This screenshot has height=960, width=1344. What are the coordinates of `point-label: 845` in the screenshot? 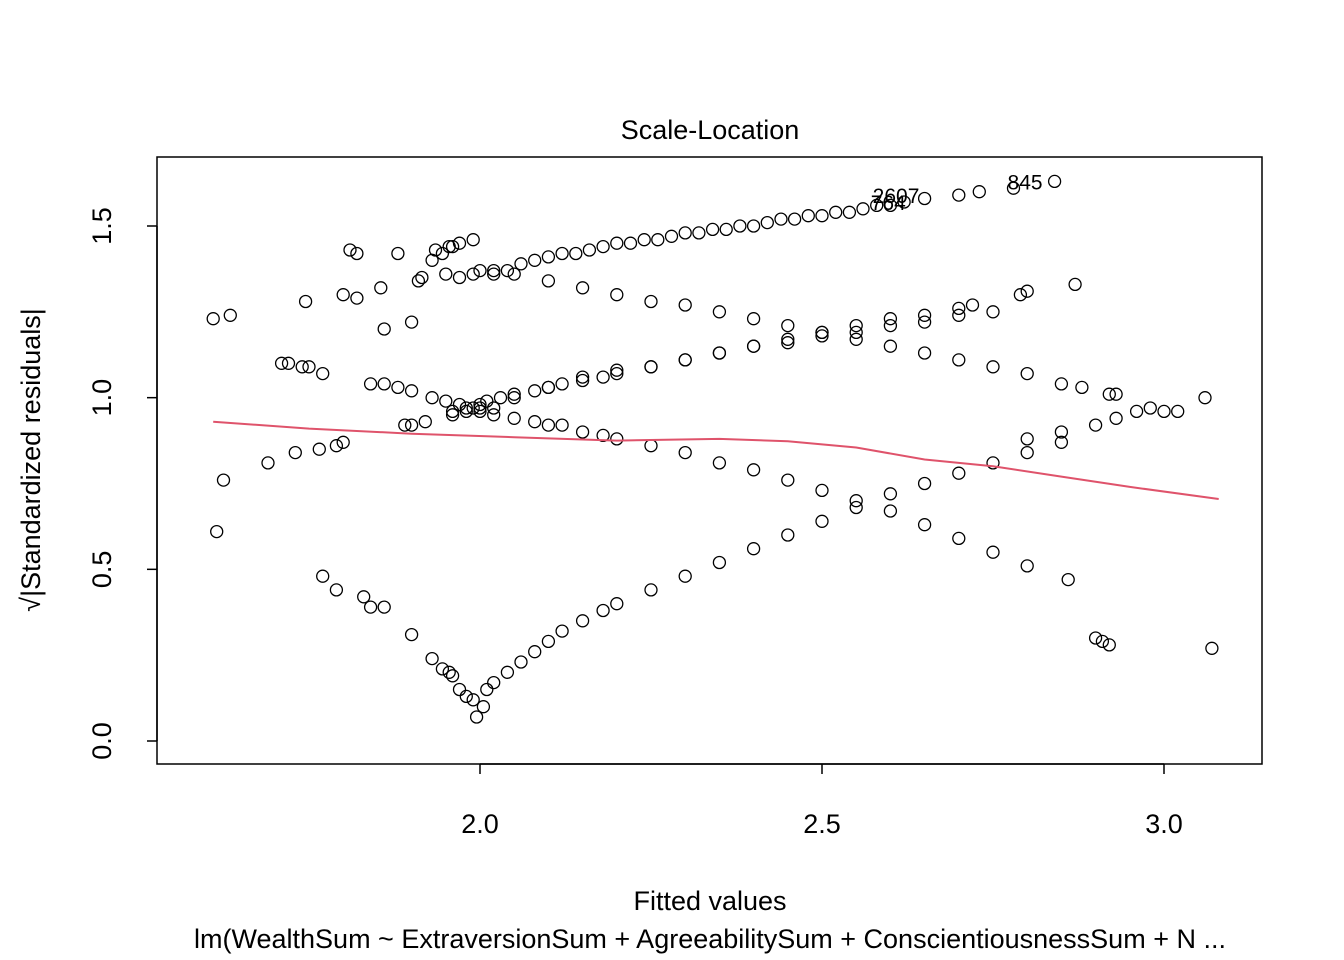 It's located at (1025, 182).